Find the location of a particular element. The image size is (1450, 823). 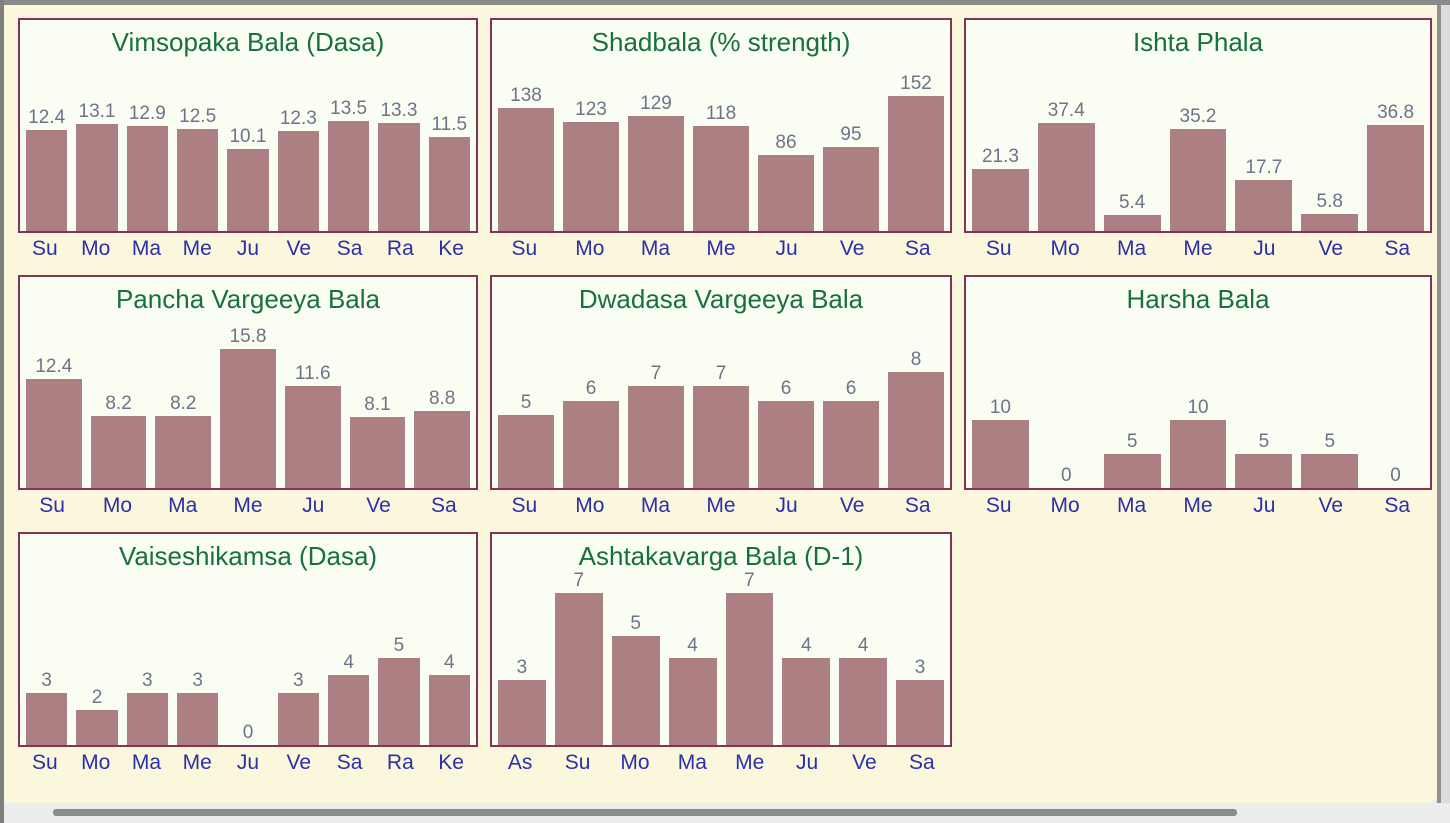

category-label: As is located at coordinates (520, 763).